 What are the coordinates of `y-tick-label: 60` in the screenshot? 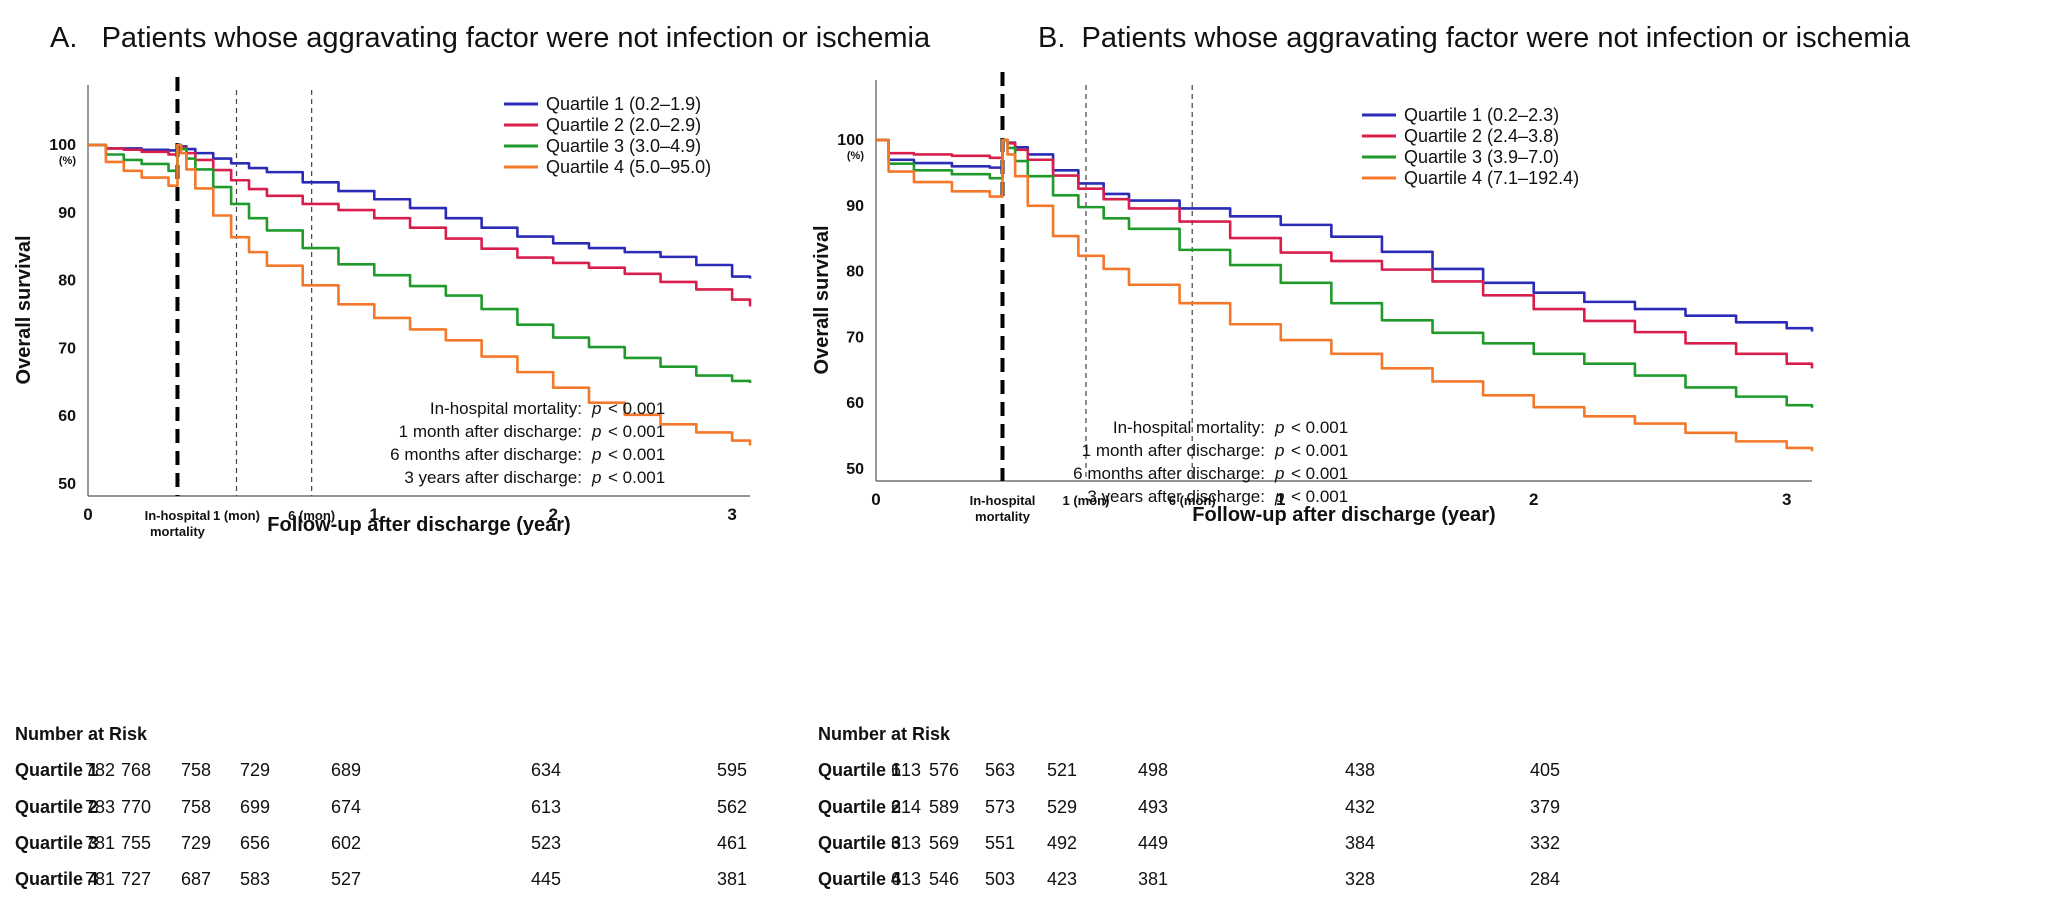 It's located at (67, 416).